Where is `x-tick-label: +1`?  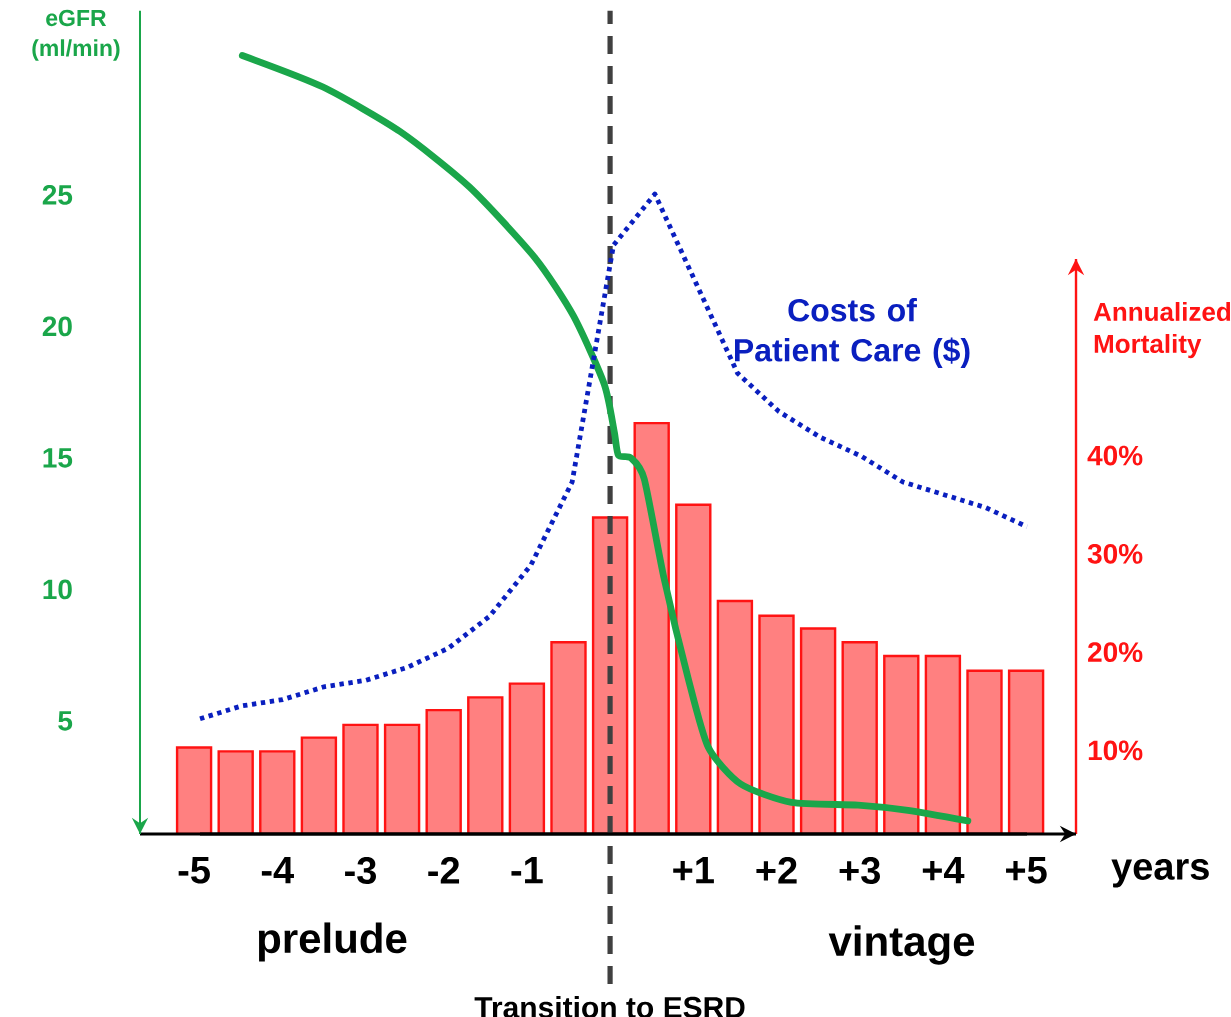
x-tick-label: +1 is located at coordinates (693, 870).